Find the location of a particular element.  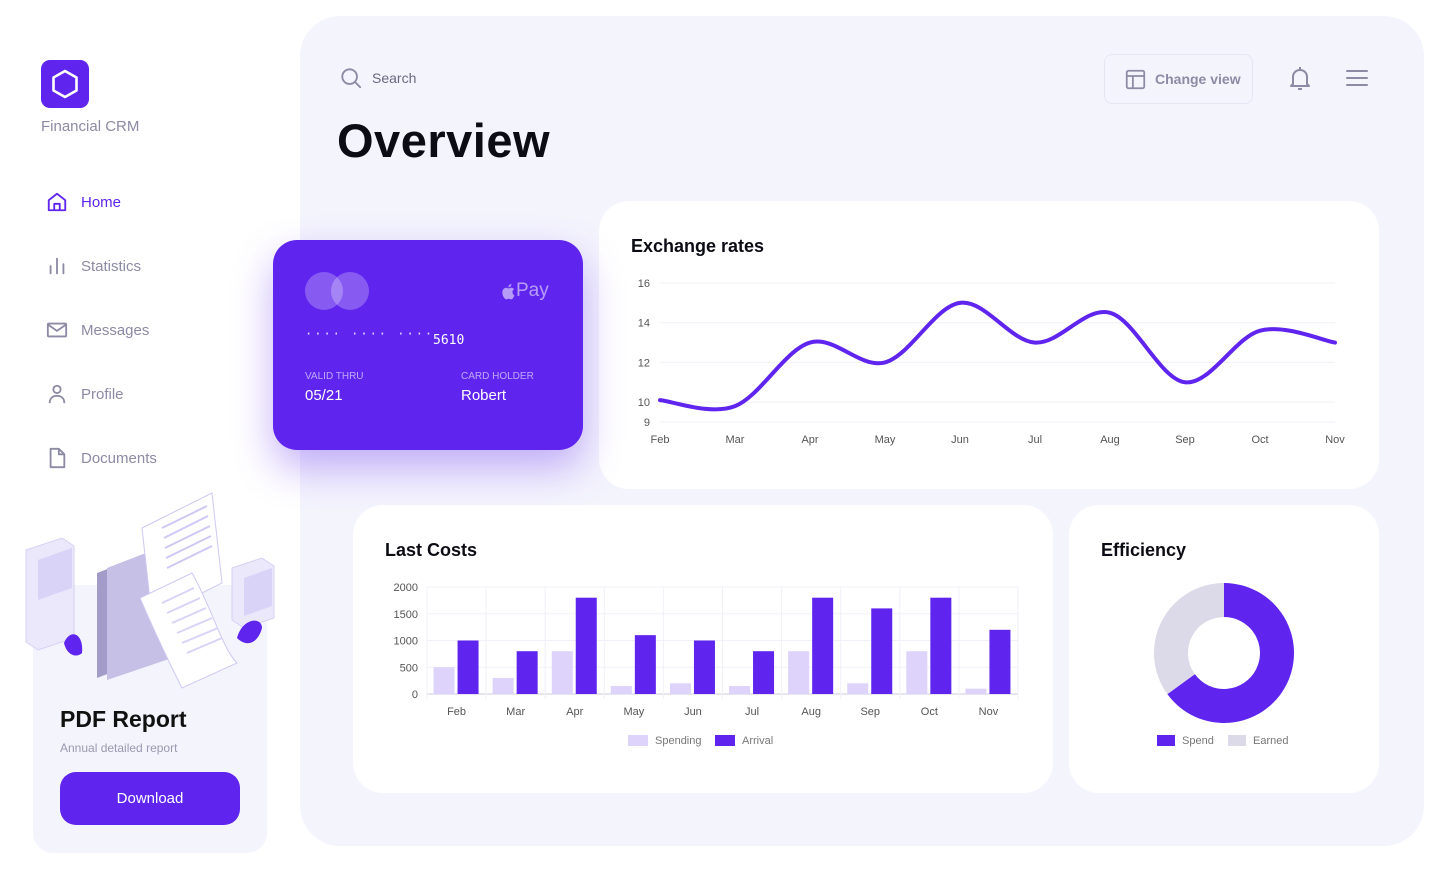

search-icon is located at coordinates (351, 78).